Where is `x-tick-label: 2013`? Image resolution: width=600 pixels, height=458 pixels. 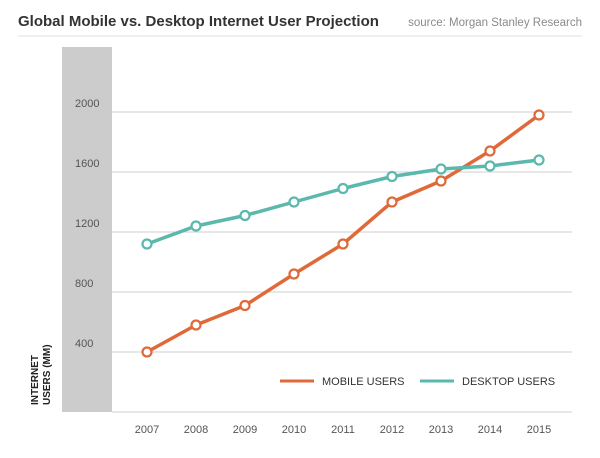
x-tick-label: 2013 is located at coordinates (441, 430).